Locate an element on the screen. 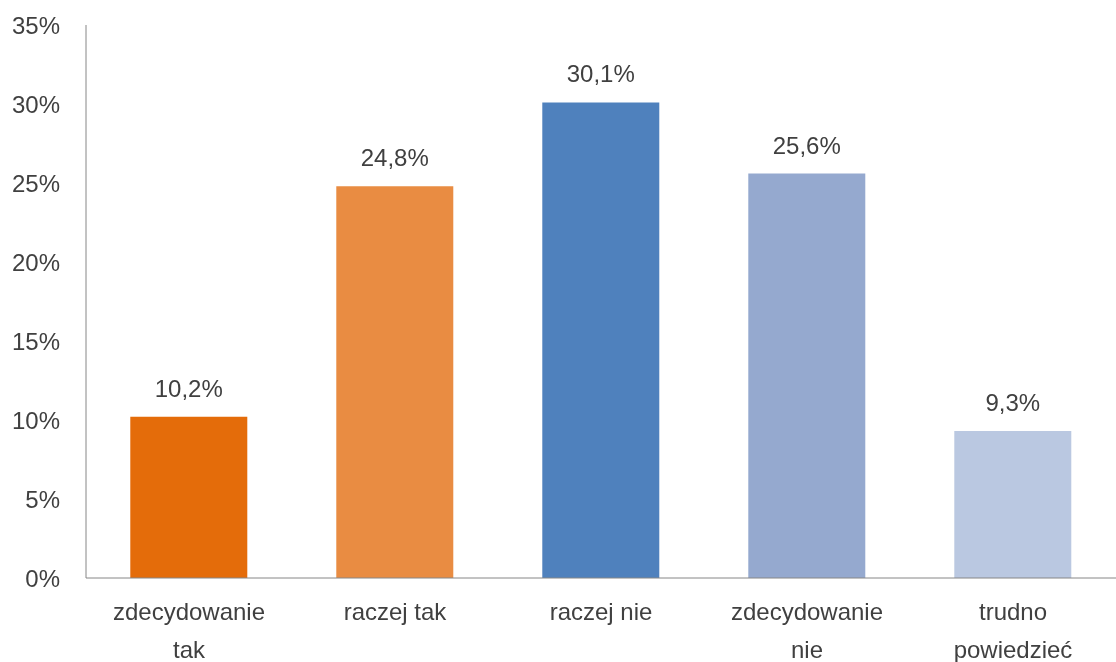  y-tick-label: 30% is located at coordinates (35, 104).